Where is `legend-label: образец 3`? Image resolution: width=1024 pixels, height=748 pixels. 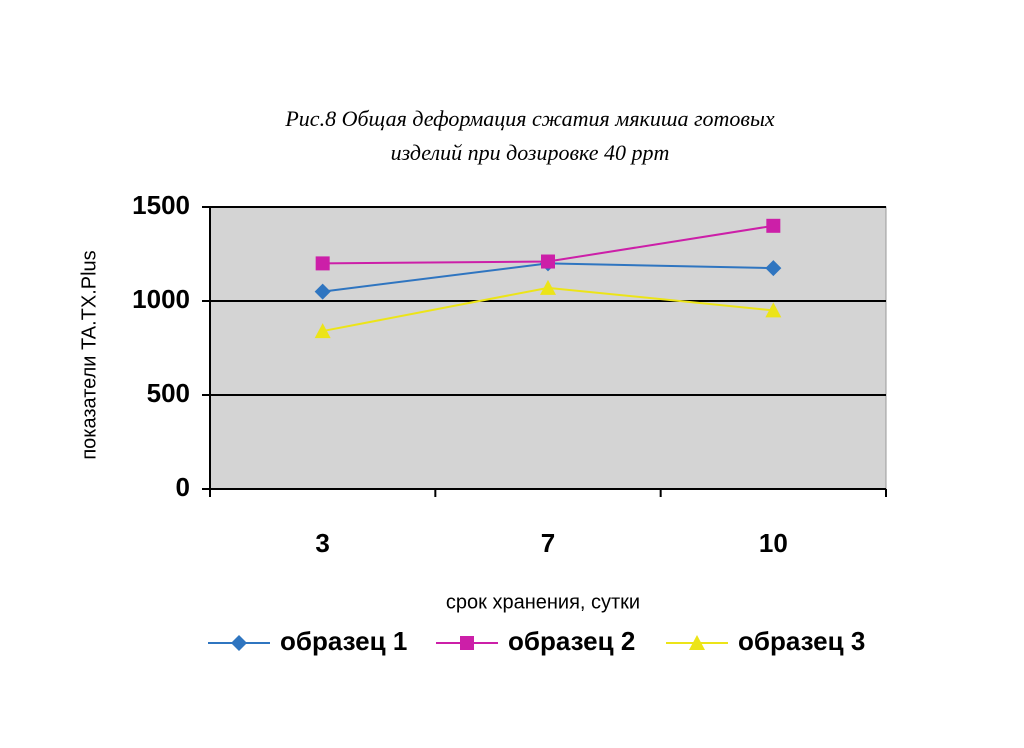
legend-label: образец 3 is located at coordinates (801, 641).